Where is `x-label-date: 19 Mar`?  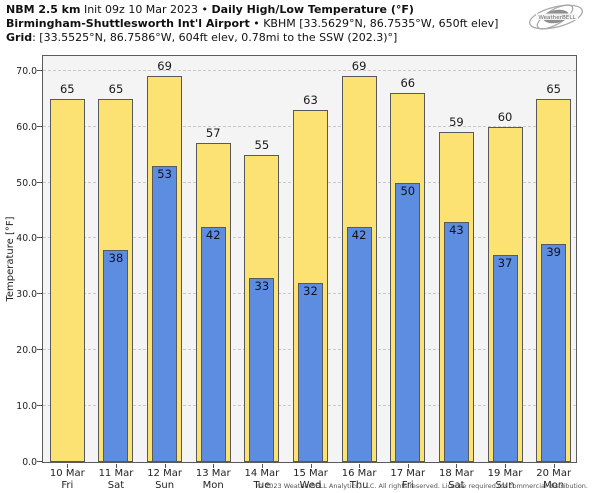
x-label-date: 19 Mar is located at coordinates (505, 473).